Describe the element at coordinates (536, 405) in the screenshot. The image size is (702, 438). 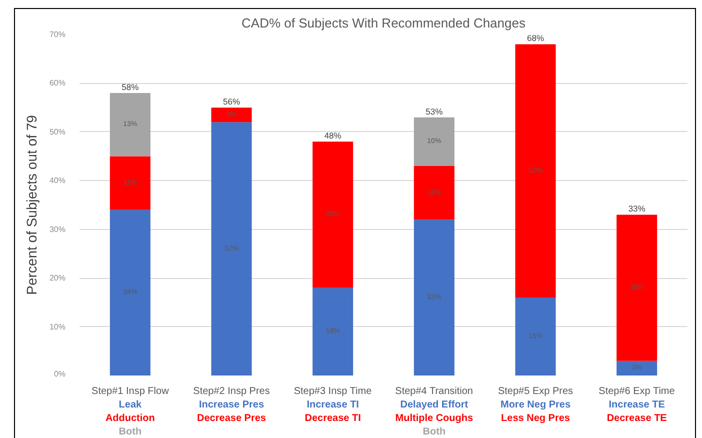
I see `category-label: Step#5 Exp Pres More Neg Pres Less Neg Pres` at that location.